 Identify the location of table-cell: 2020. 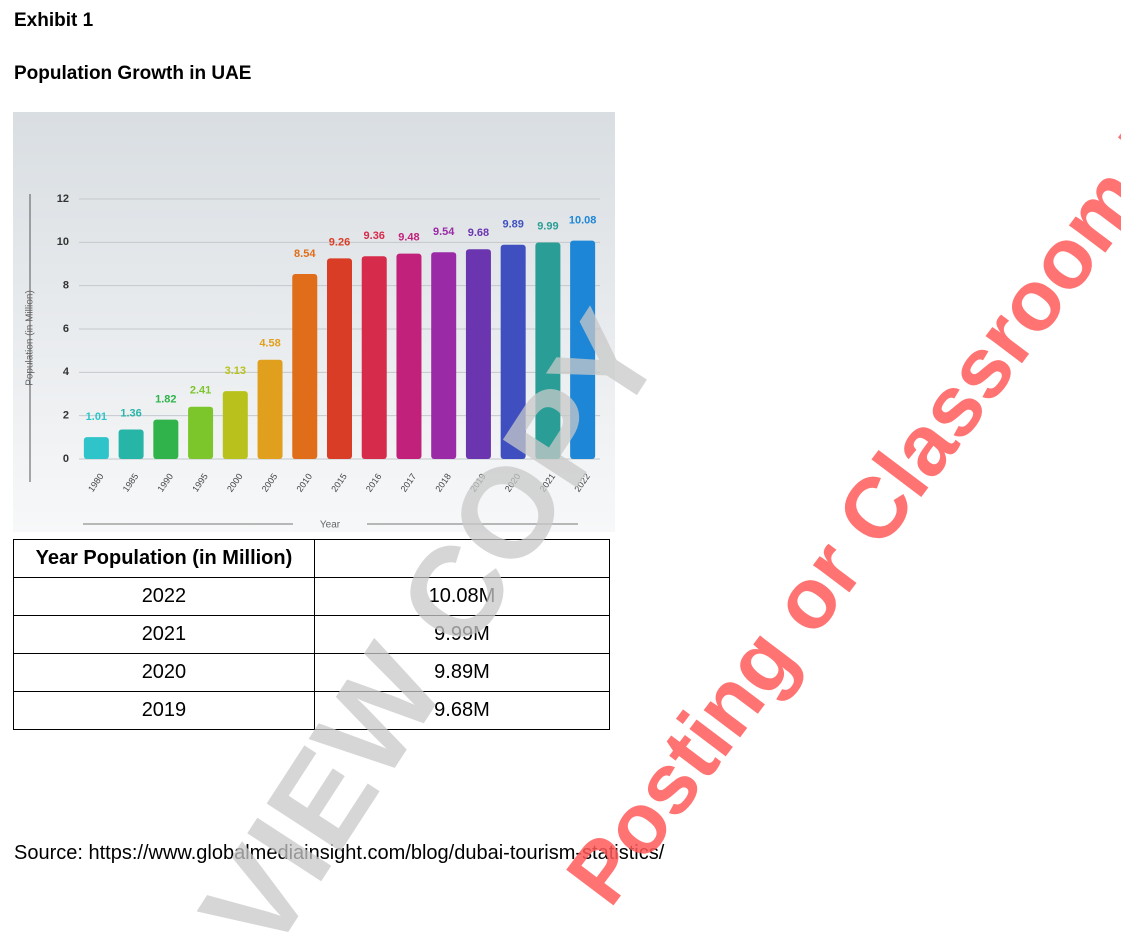
(164, 672).